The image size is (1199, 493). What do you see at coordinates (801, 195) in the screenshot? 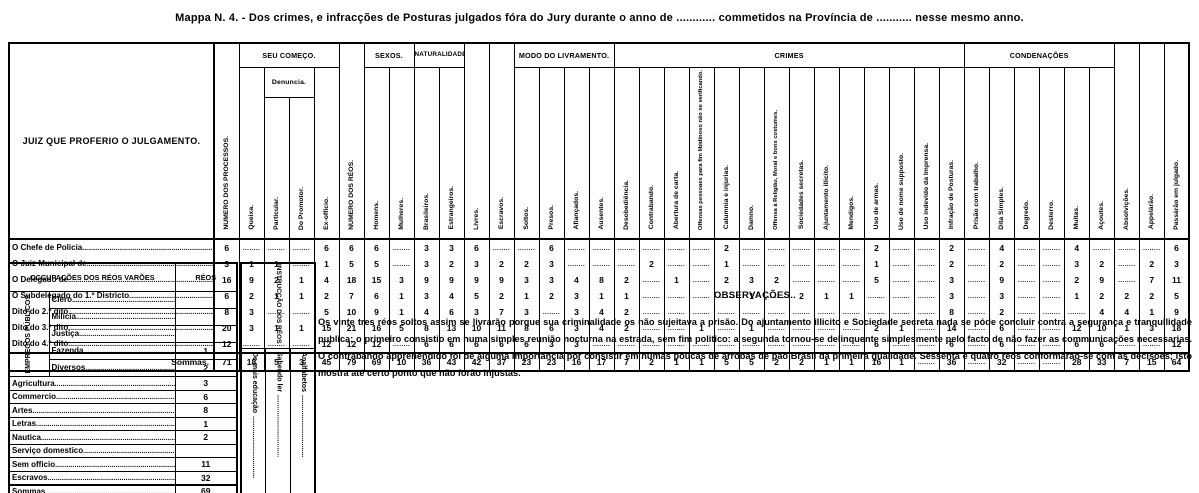
I see `column-header-label: Sociedades secretas.` at bounding box center [801, 195].